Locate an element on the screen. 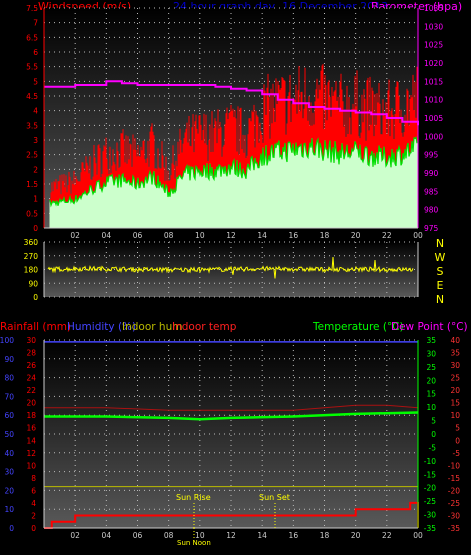  wind-tick-label: 3 is located at coordinates (35, 140).